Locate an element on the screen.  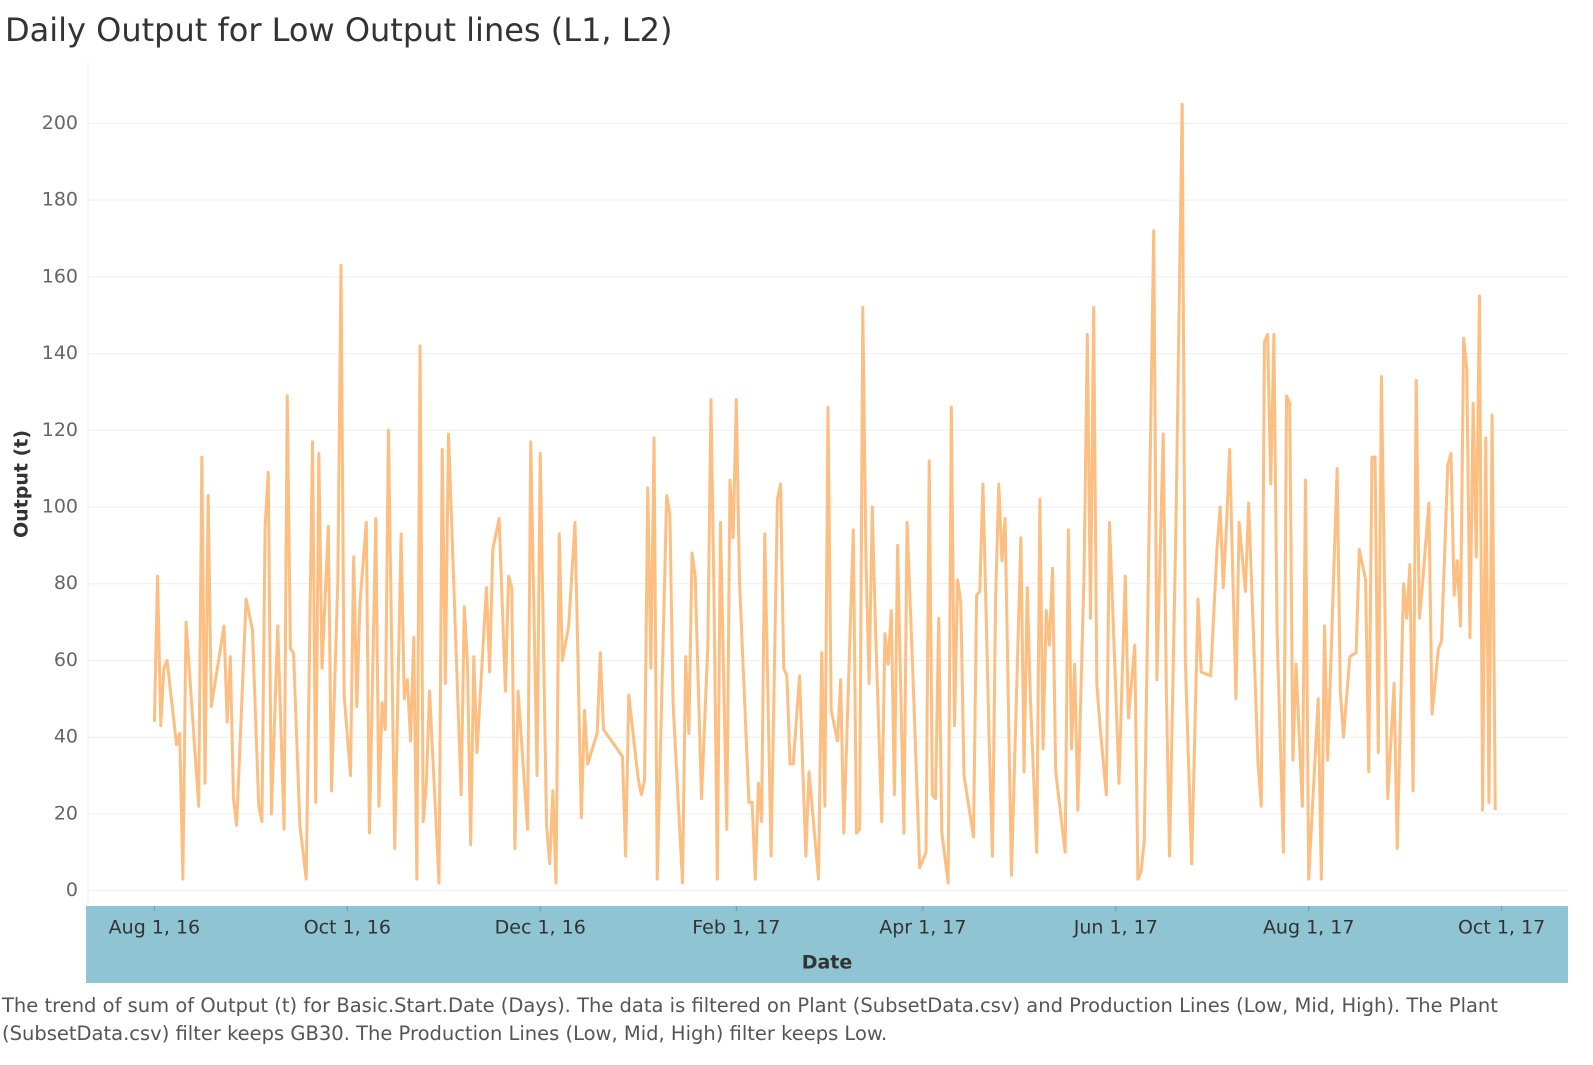
y-tick-label: 120 is located at coordinates (60, 430).